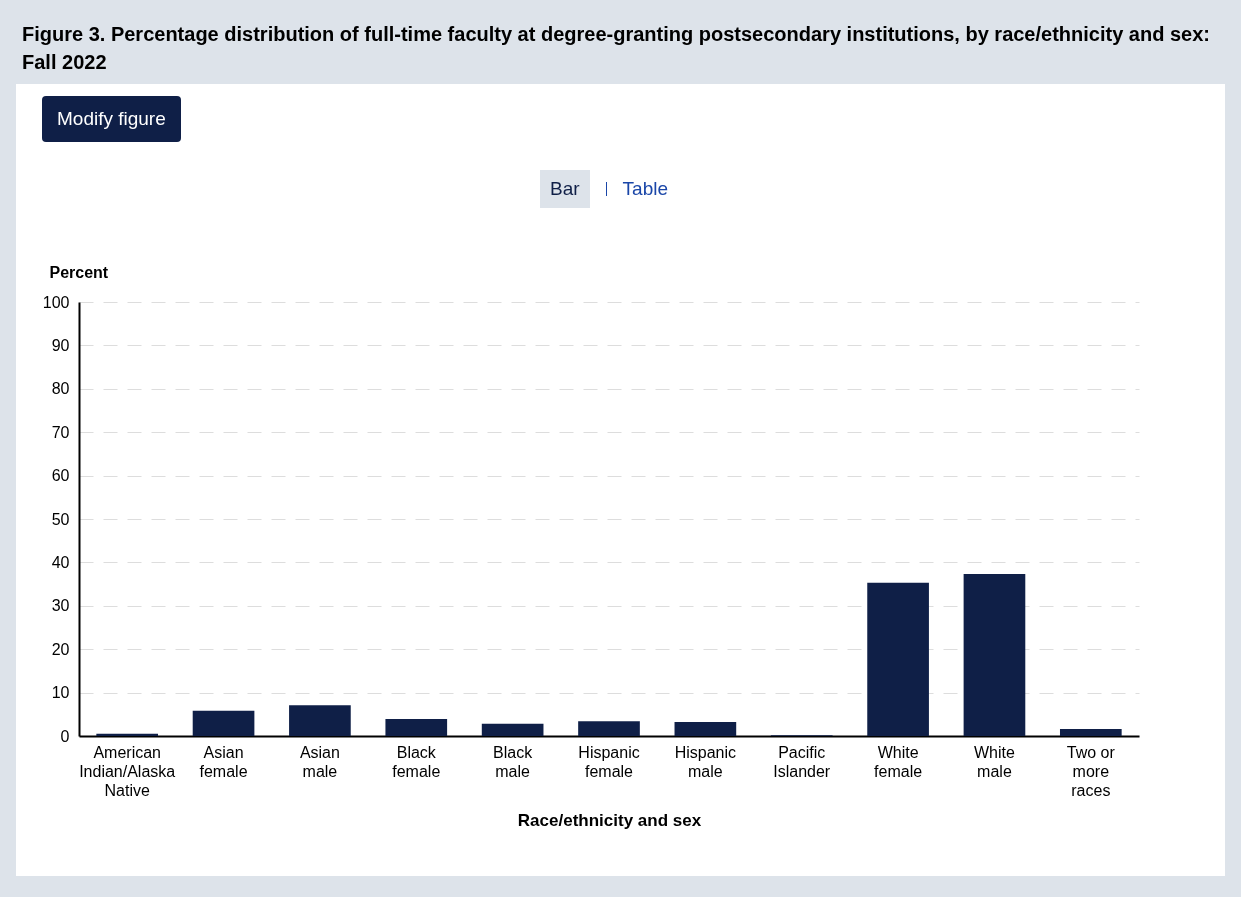 The height and width of the screenshot is (897, 1241). What do you see at coordinates (609, 820) in the screenshot?
I see `x-axis-title: Race/ethnicity and sex` at bounding box center [609, 820].